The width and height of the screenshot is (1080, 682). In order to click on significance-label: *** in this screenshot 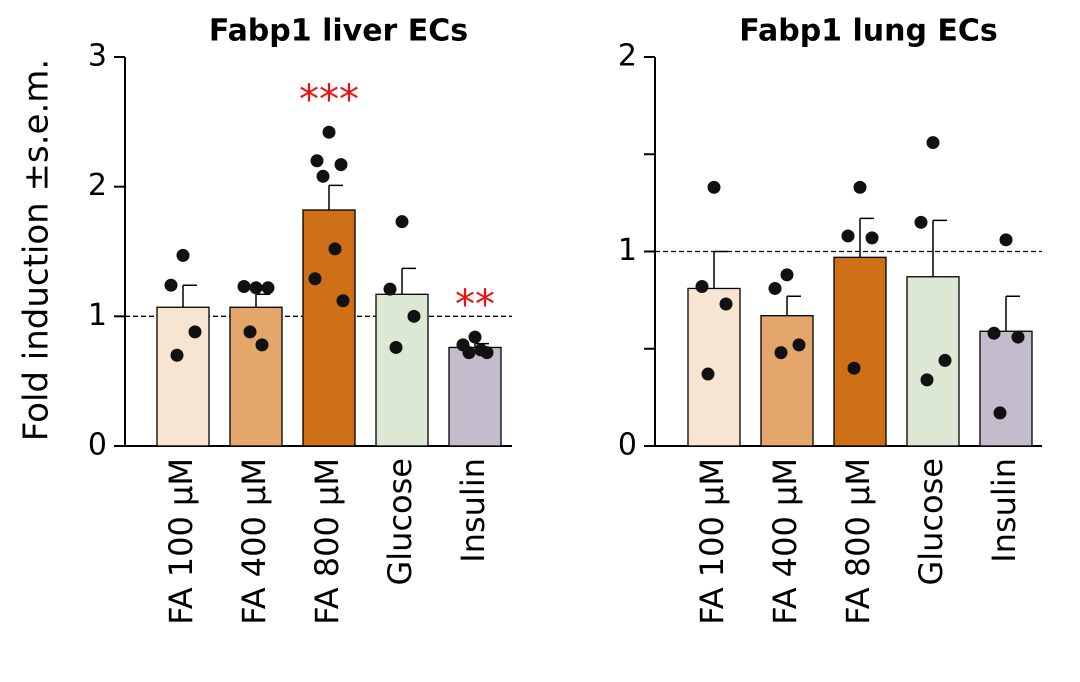, I will do `click(329, 100)`.